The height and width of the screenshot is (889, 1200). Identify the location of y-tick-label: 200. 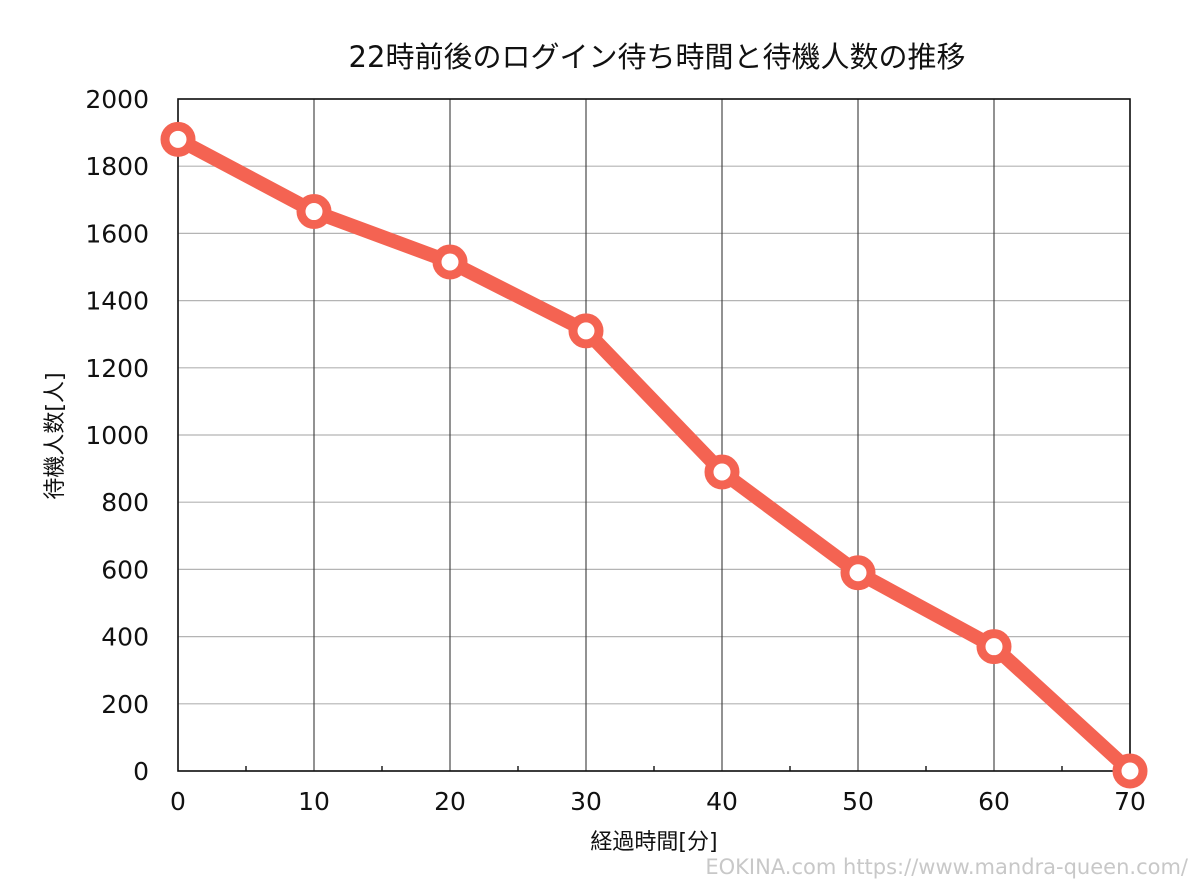
(125, 704).